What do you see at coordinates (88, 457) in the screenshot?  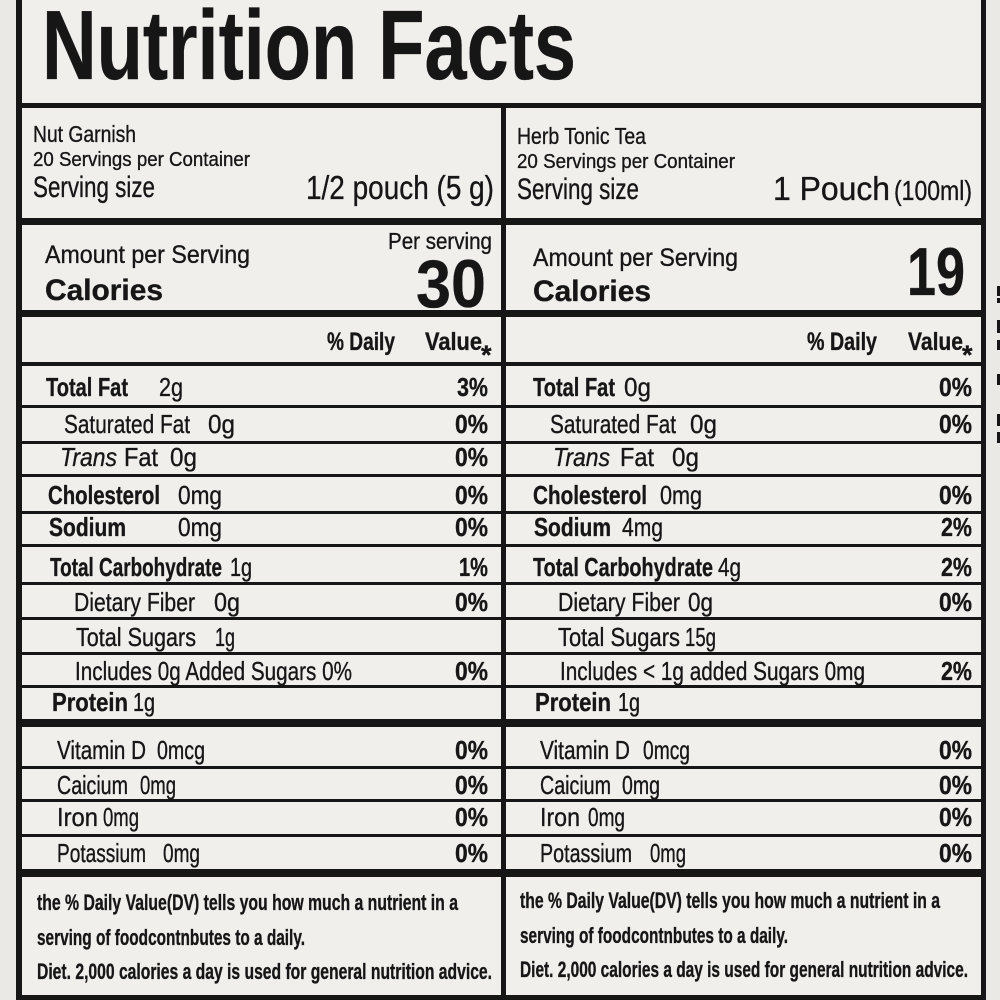 I see `svg-text: Trans` at bounding box center [88, 457].